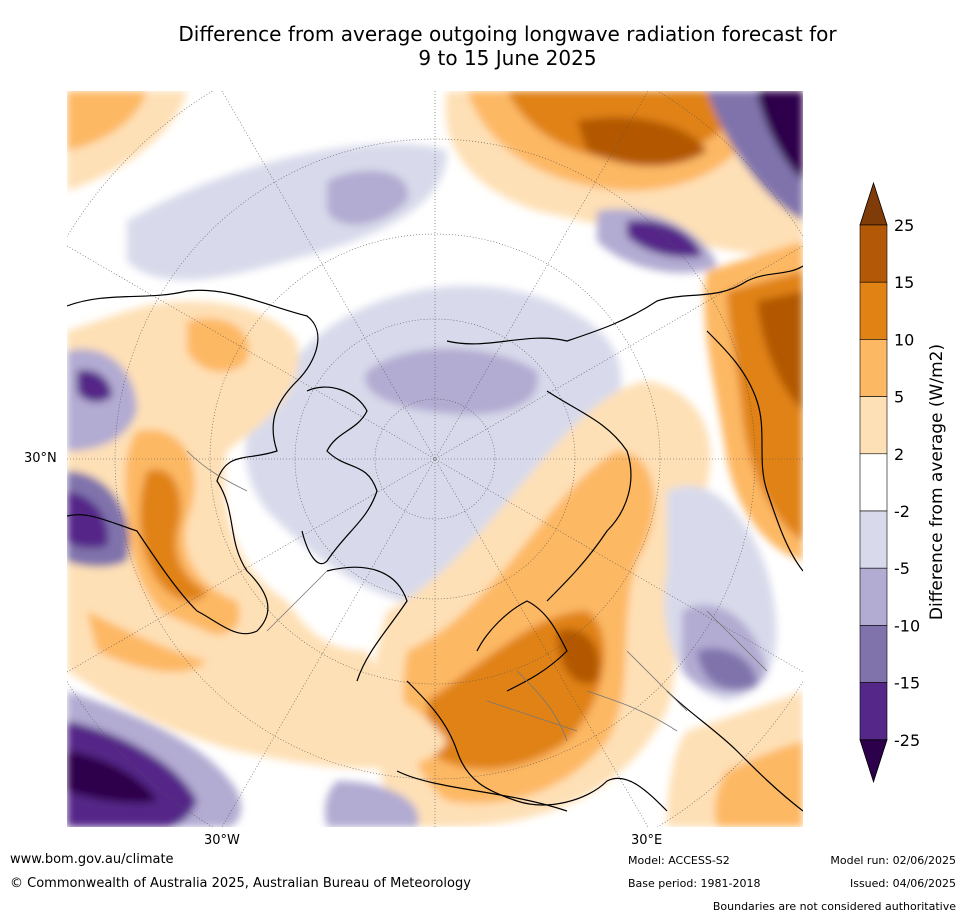  What do you see at coordinates (92, 859) in the screenshot?
I see `footer-website: www.bom.gov.au/climate` at bounding box center [92, 859].